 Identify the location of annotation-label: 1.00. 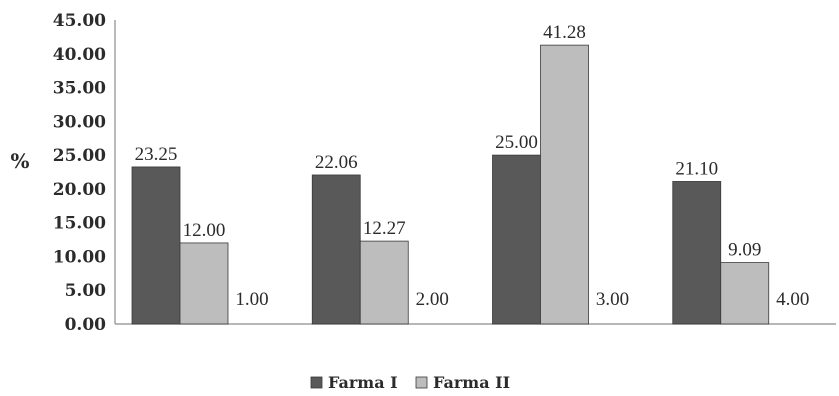
(251, 299).